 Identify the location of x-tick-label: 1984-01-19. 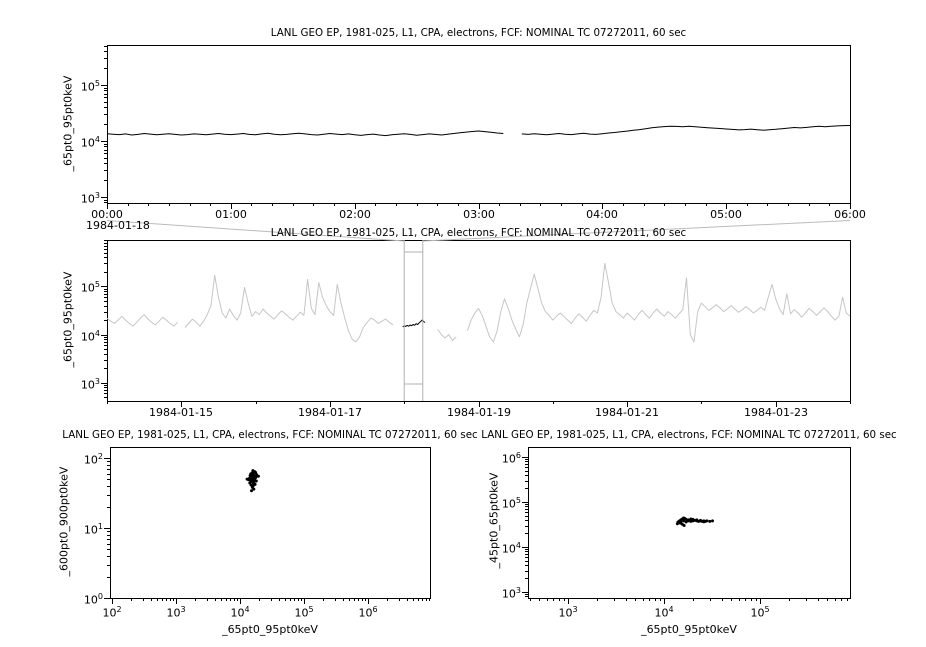
(479, 412).